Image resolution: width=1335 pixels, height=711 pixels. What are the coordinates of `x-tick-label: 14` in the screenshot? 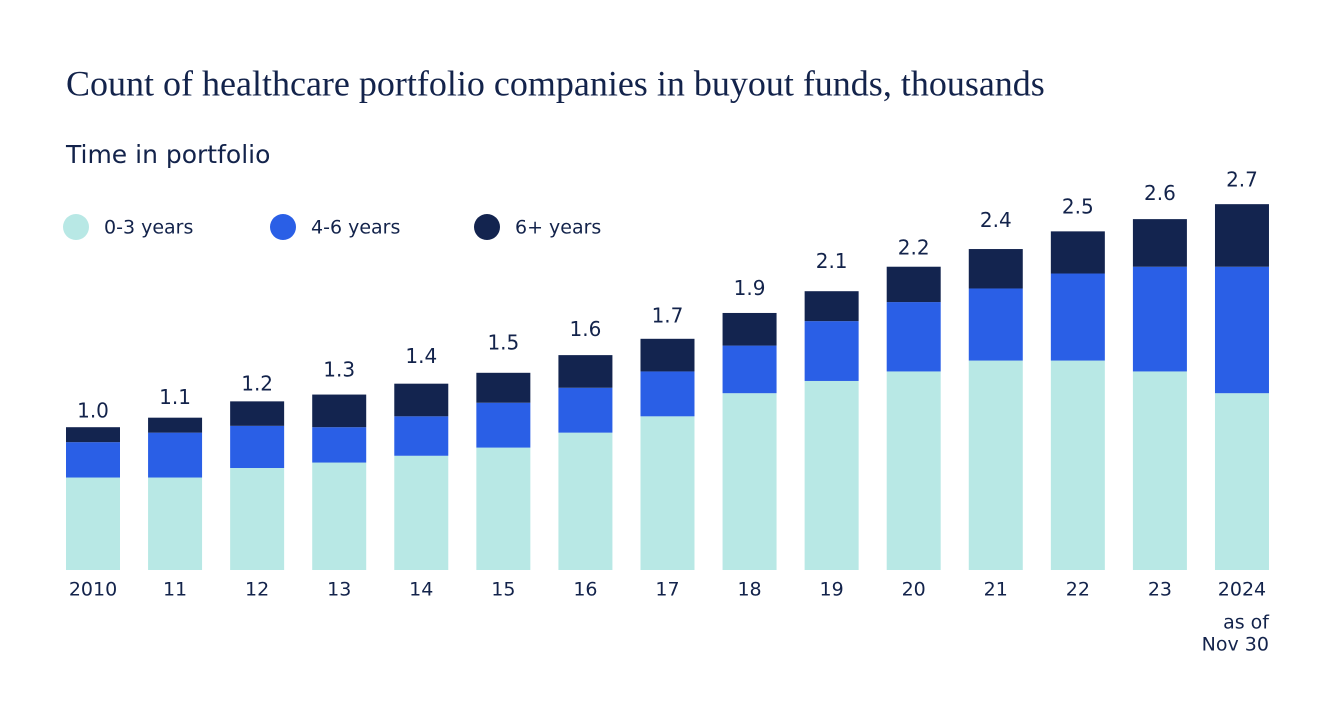 It's located at (421, 590).